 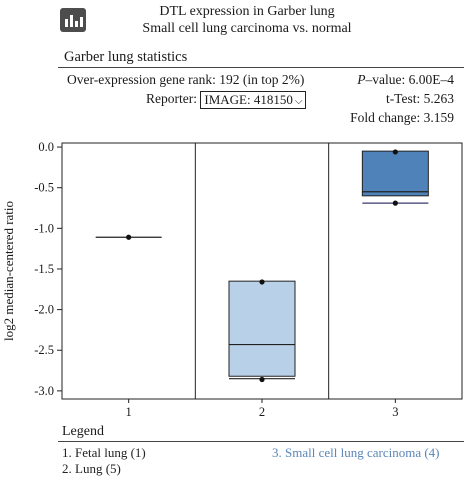 I want to click on stats-divider, so click(x=261, y=67).